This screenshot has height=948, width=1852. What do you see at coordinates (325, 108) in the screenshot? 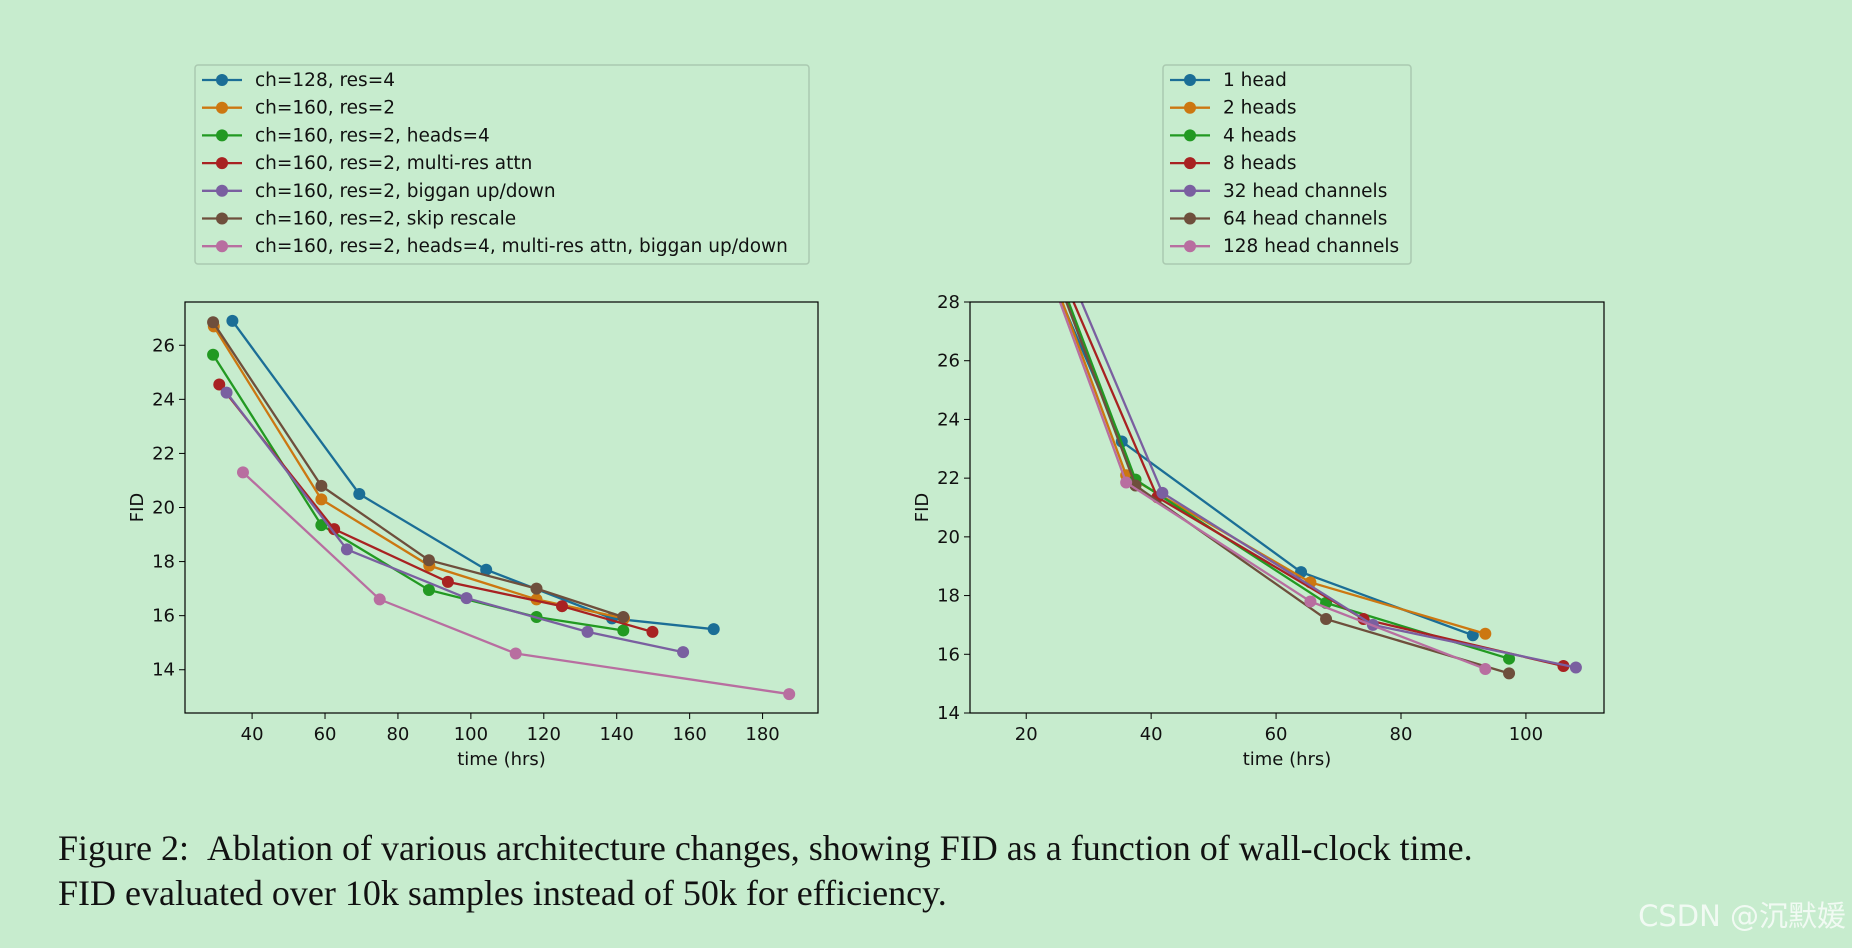
I see `legend-label: ch=160, res=2` at bounding box center [325, 108].